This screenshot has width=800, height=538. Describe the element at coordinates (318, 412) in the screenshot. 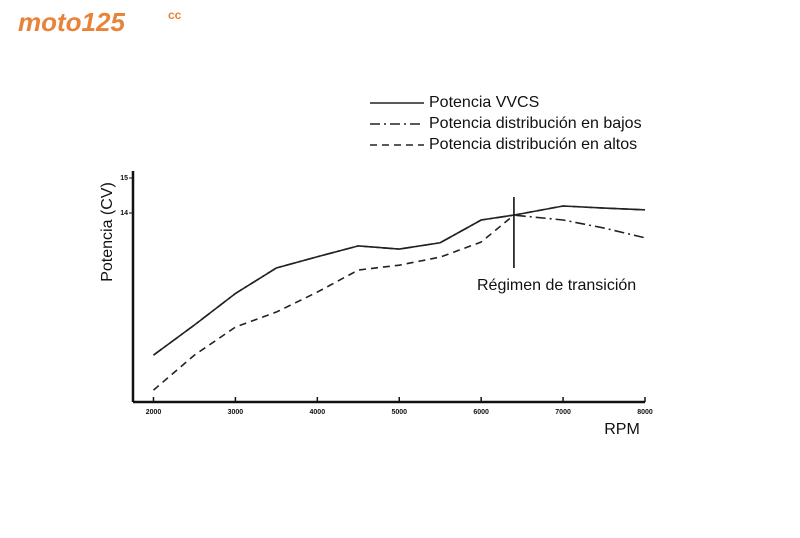

I see `x-tick-label: 4000` at that location.